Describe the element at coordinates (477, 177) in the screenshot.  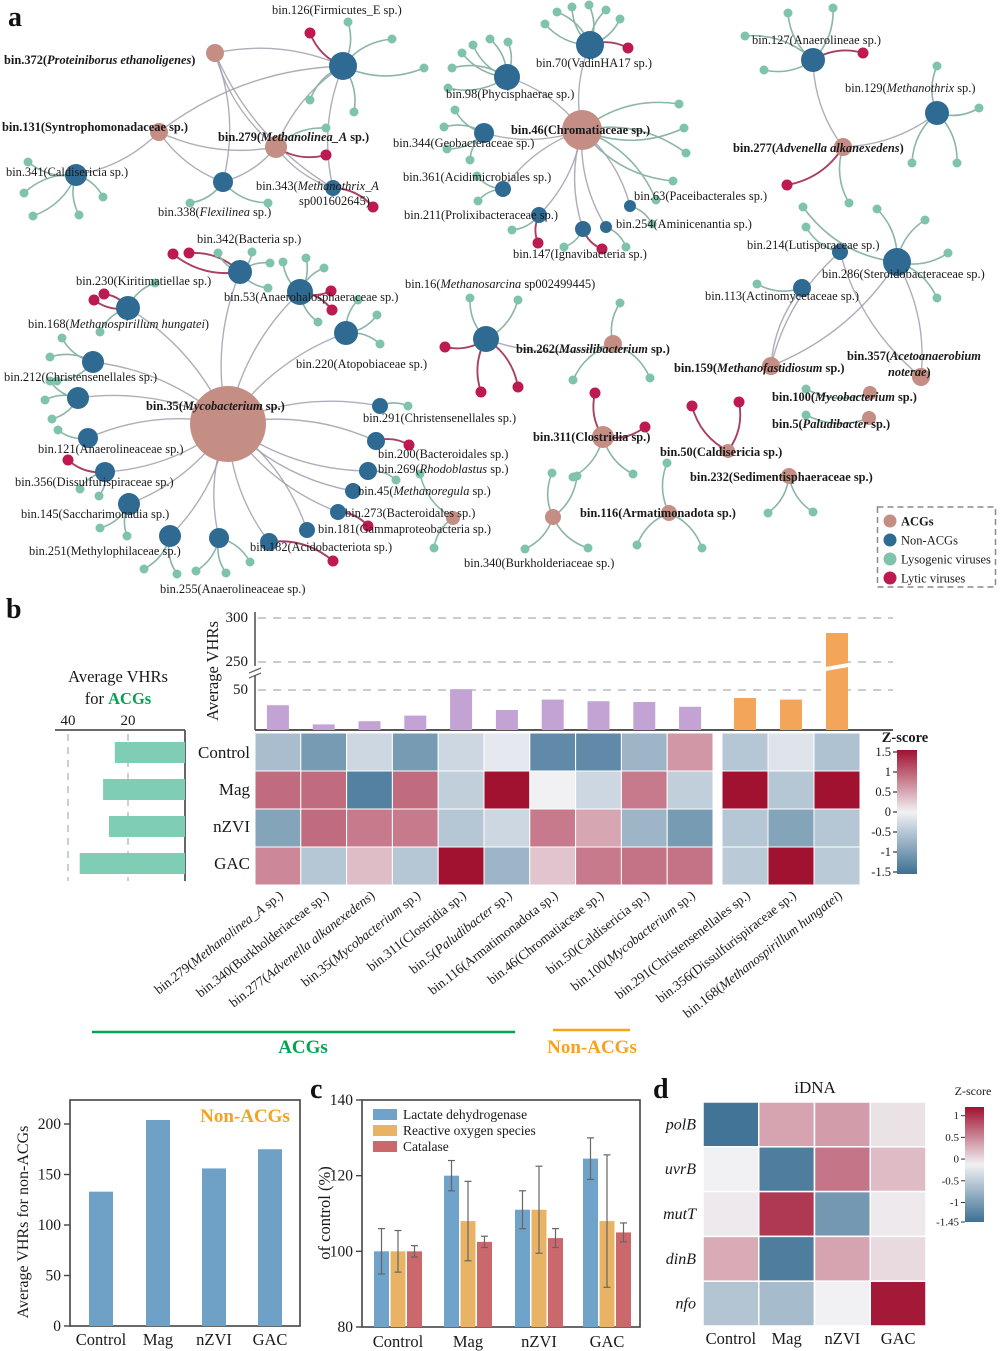
I see `bin-label: bin.361(Acidimicrobiales sp.)` at that location.